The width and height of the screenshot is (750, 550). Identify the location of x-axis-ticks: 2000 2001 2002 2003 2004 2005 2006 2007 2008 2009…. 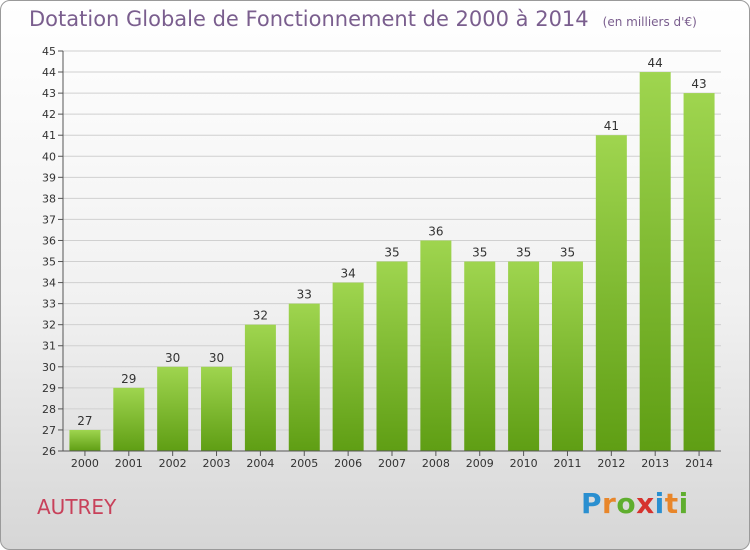
(392, 460).